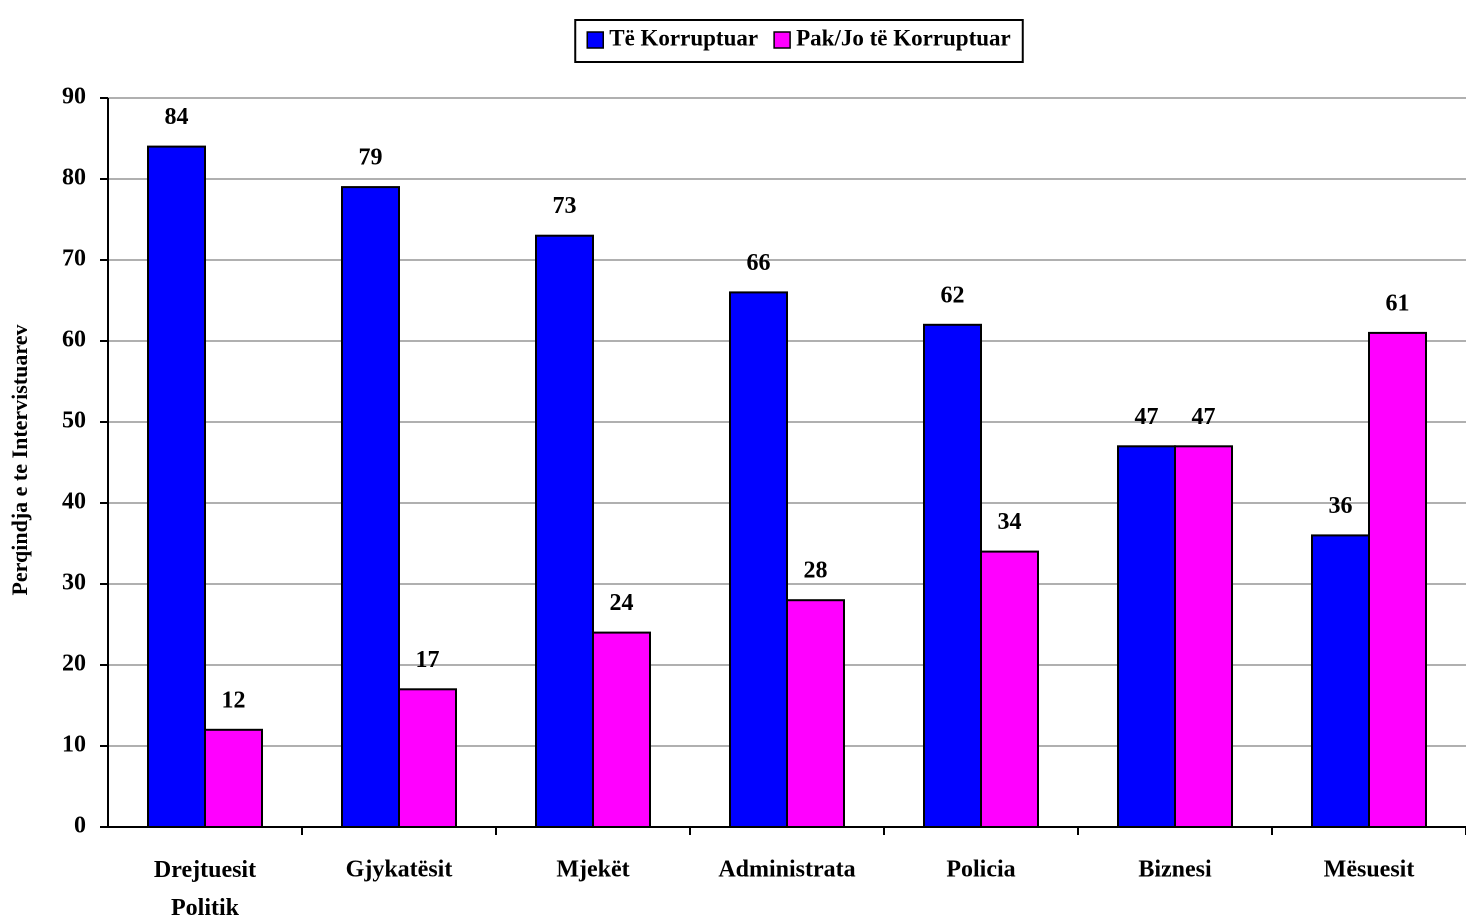 This screenshot has width=1466, height=922. What do you see at coordinates (74, 421) in the screenshot?
I see `y-tick-label: 50` at bounding box center [74, 421].